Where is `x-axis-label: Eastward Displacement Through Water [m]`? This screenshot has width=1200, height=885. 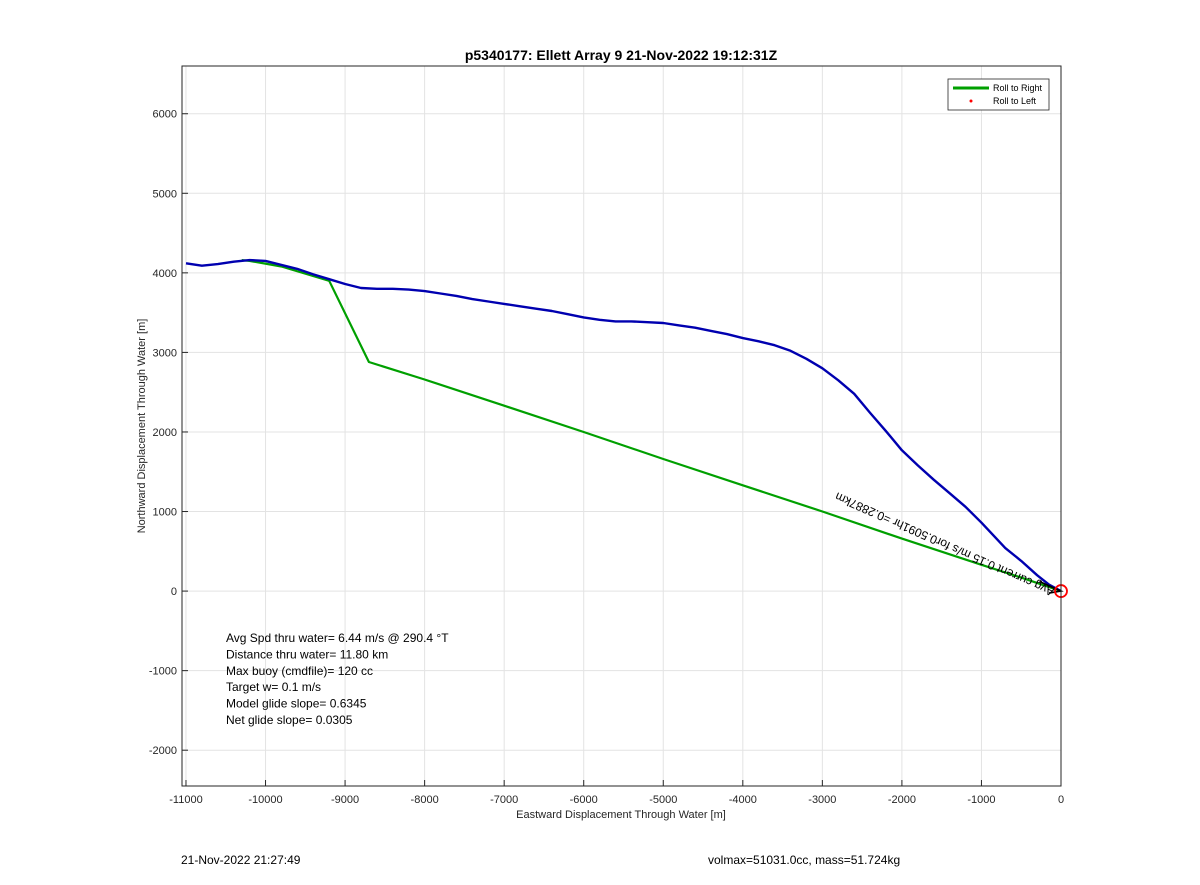 x-axis-label: Eastward Displacement Through Water [m] is located at coordinates (621, 815).